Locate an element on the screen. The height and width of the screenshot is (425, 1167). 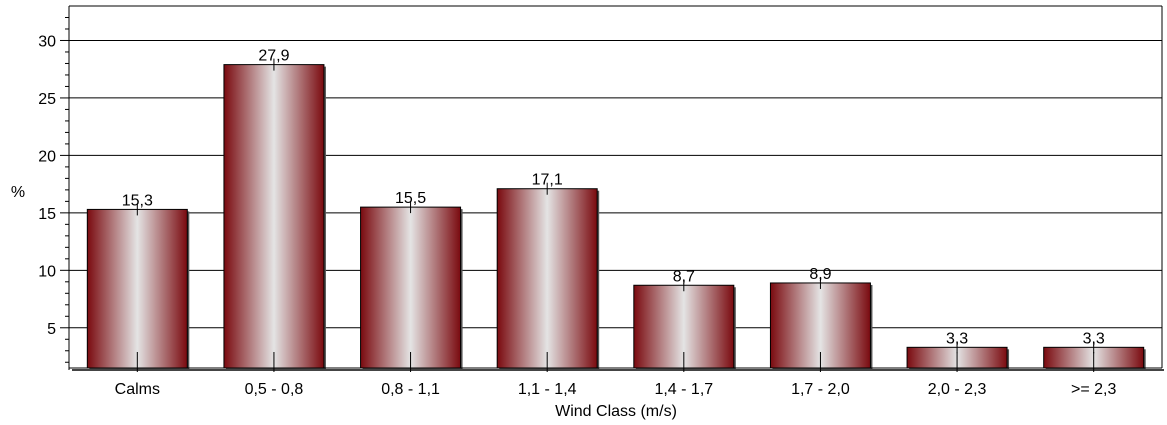
x-tick-label: 2,0 - 2,3 is located at coordinates (957, 389).